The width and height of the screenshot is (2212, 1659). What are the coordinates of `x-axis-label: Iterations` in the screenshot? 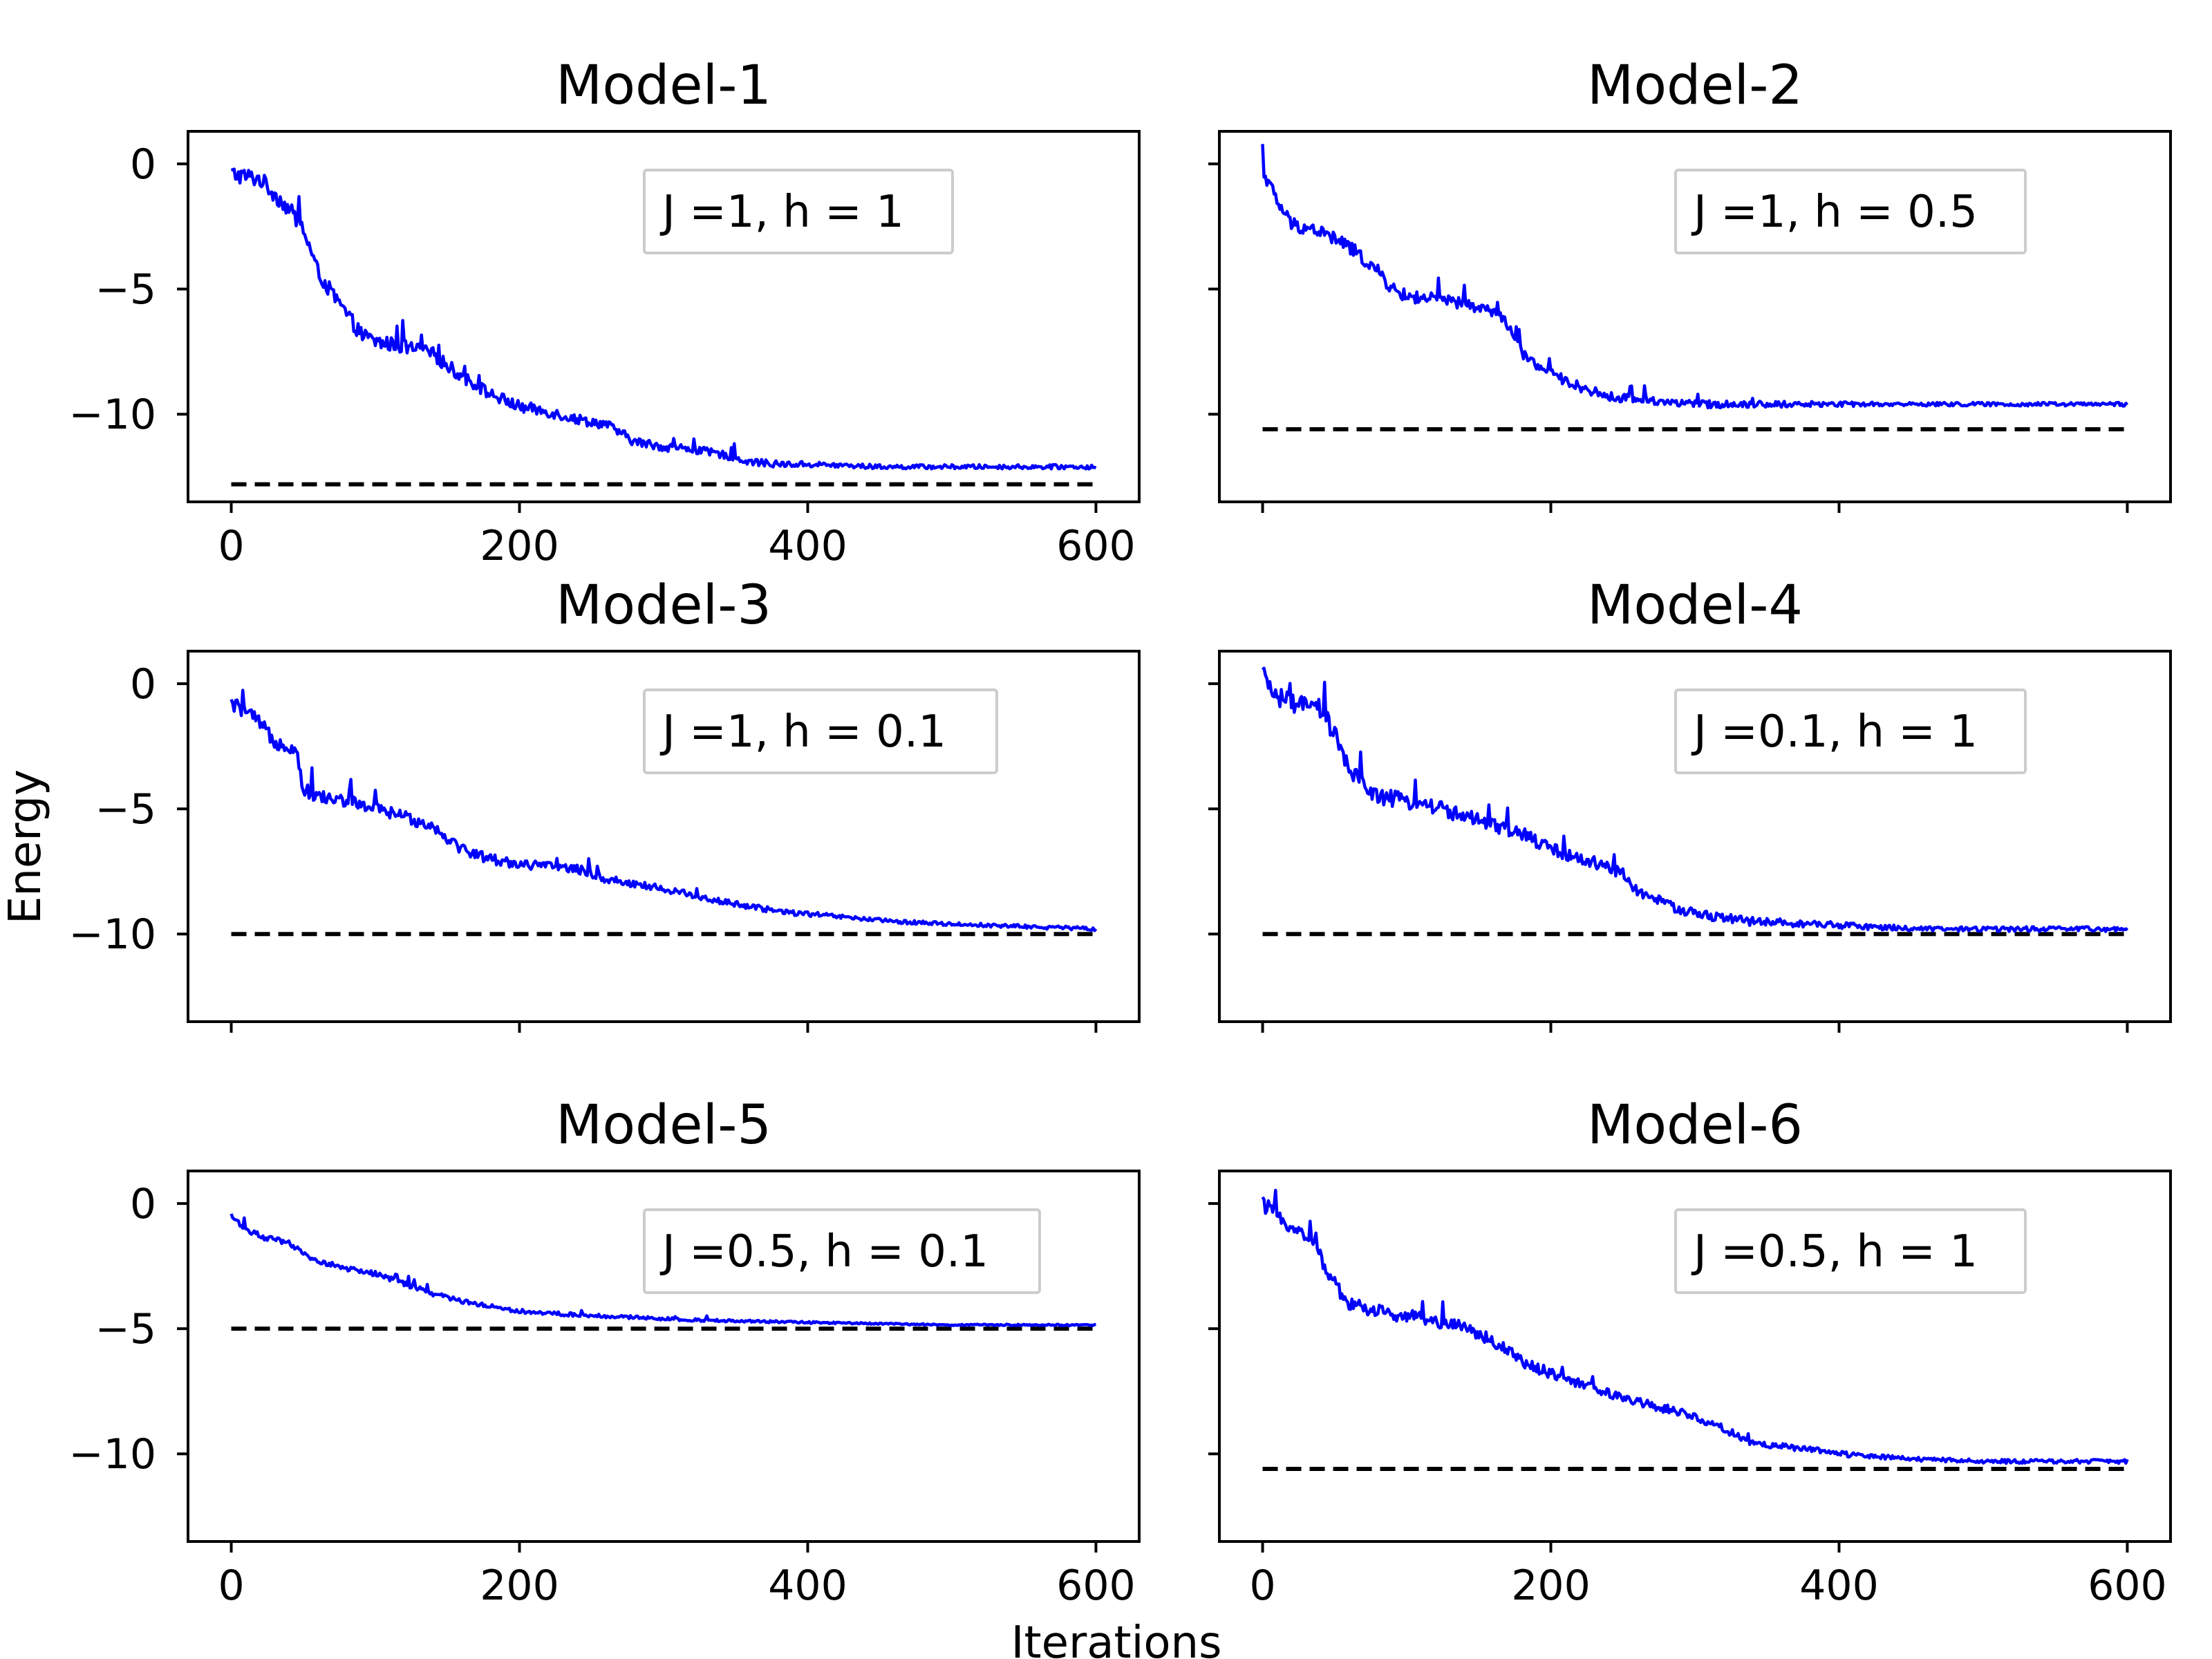 It's located at (1117, 1638).